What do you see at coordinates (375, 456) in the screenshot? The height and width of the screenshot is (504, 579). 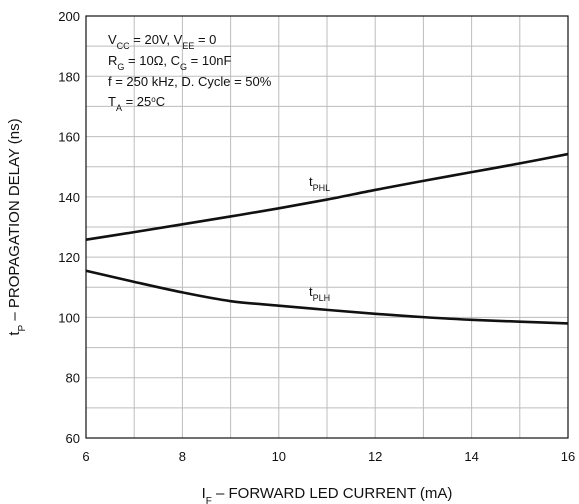 I see `x-tick-label: 12` at bounding box center [375, 456].